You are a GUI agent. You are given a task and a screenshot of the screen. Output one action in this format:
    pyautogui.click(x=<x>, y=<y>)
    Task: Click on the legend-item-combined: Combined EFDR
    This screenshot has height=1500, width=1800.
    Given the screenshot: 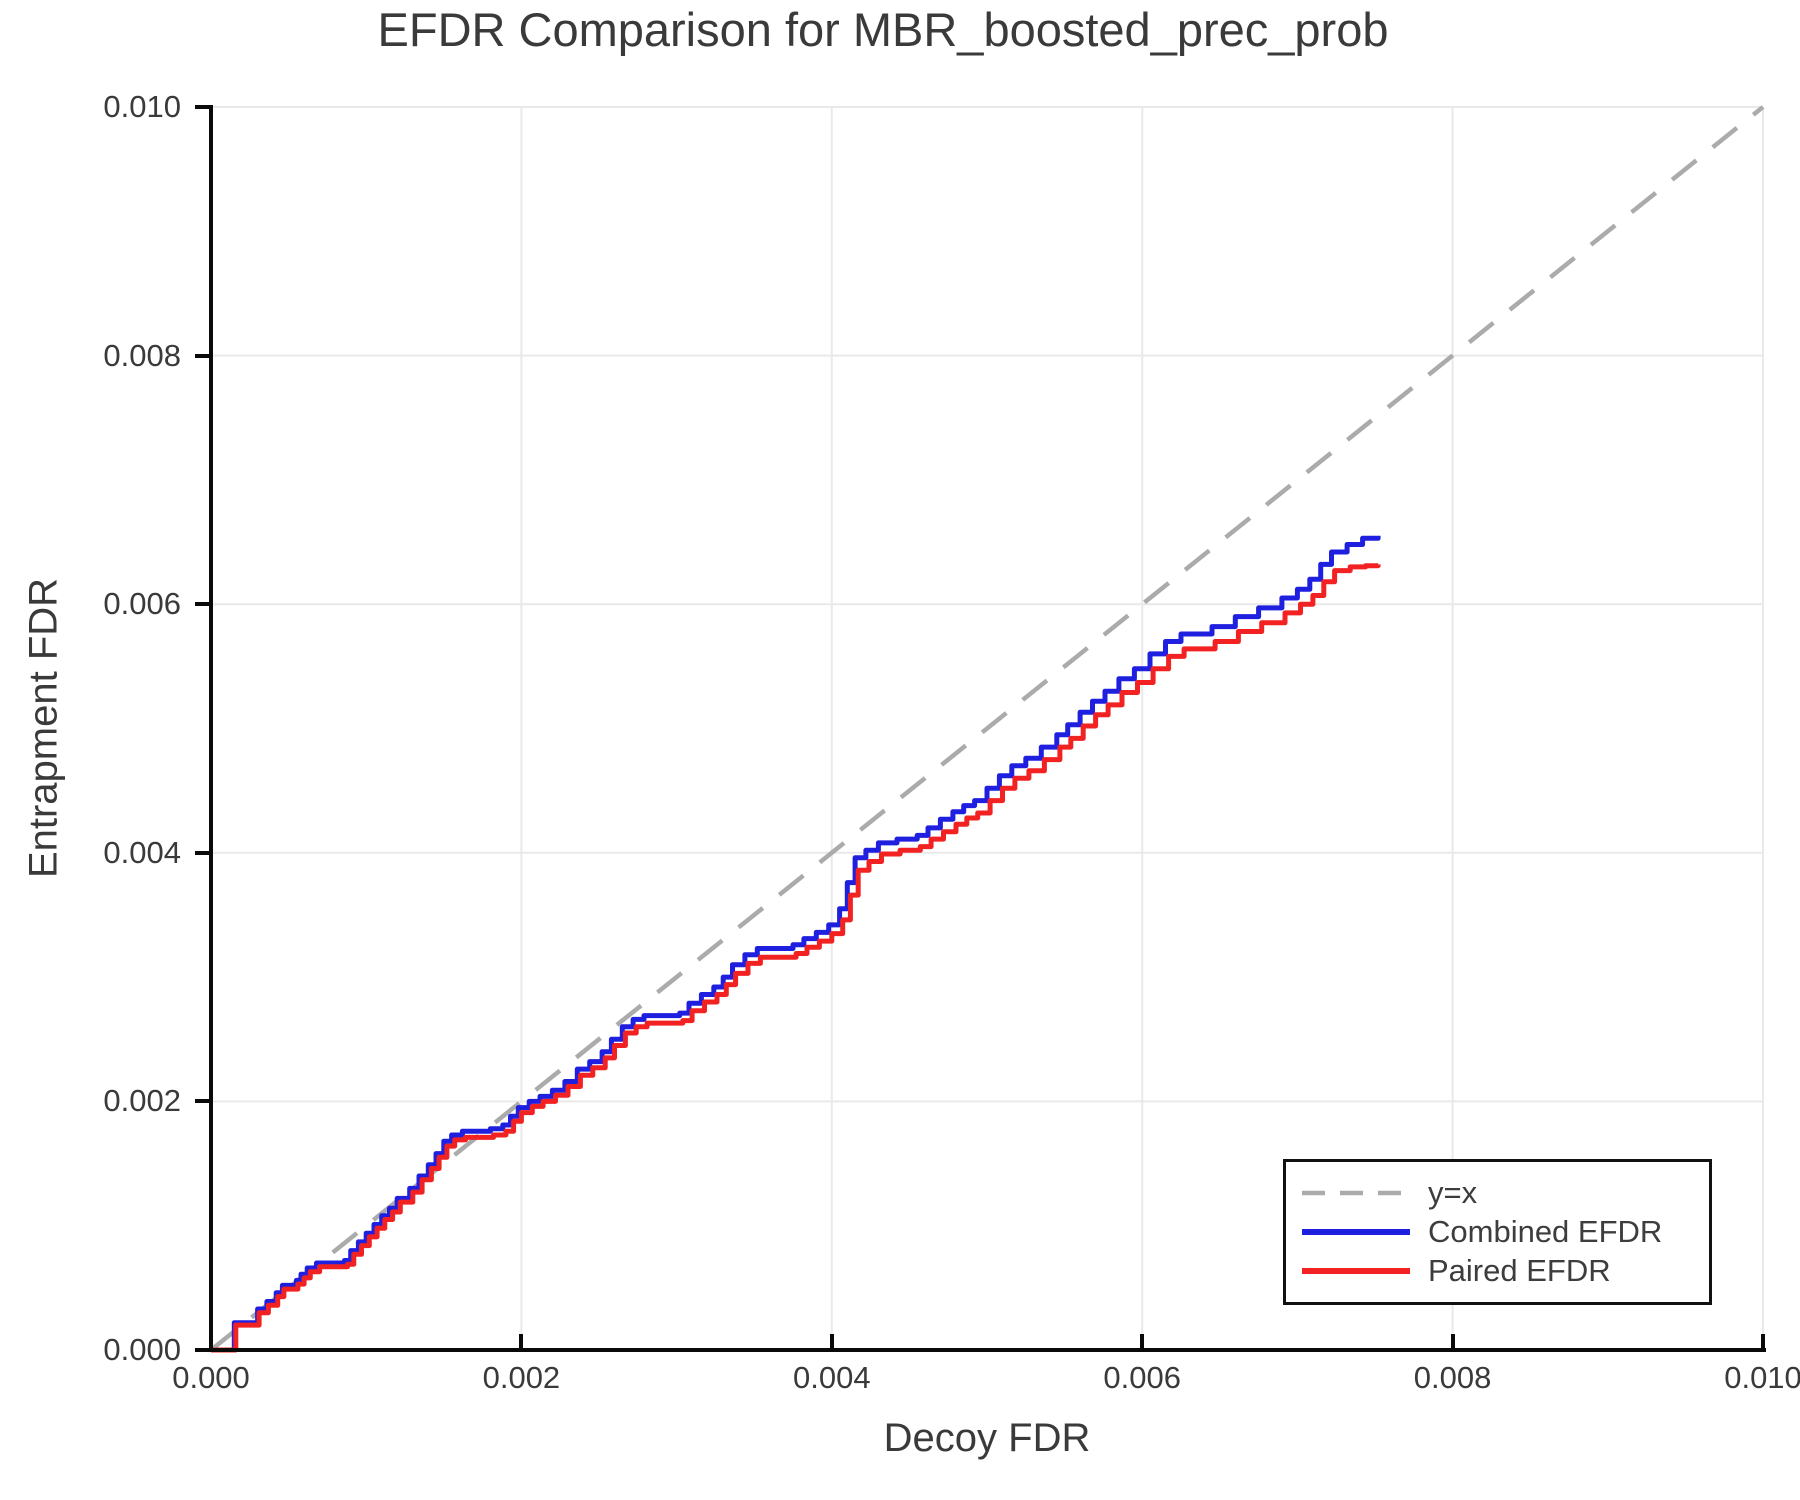 What is the action you would take?
    pyautogui.click(x=1505, y=1232)
    